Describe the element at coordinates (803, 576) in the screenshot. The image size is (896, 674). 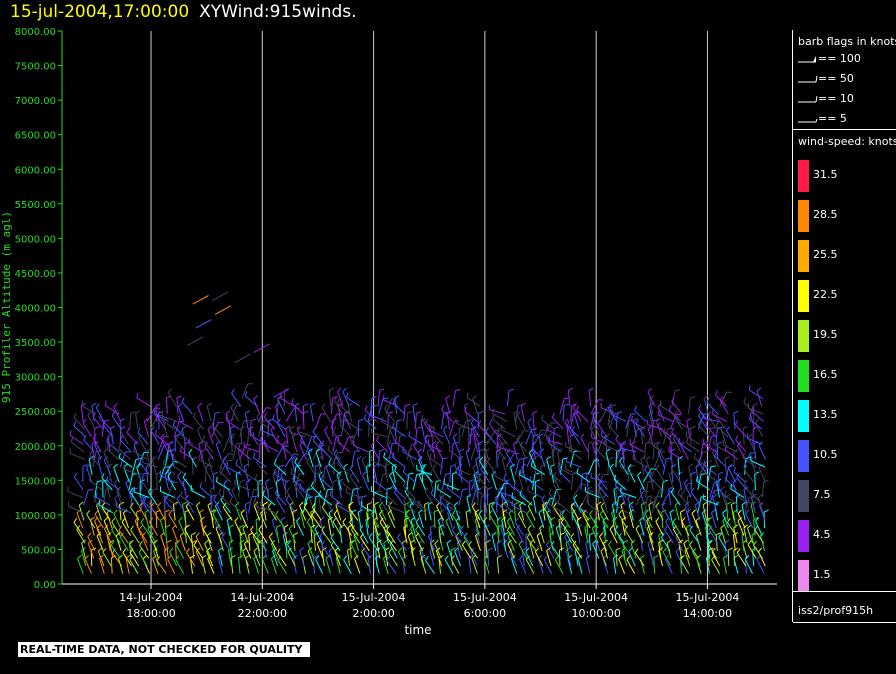
I see `colorbar-swatch` at that location.